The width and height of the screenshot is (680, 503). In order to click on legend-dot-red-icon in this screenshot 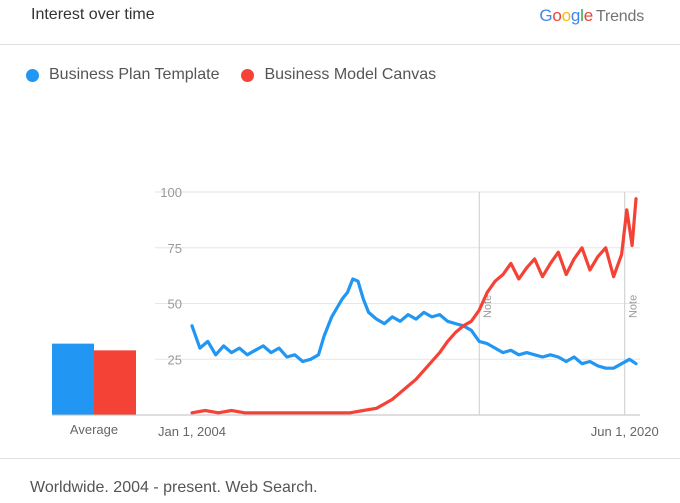, I will do `click(248, 75)`.